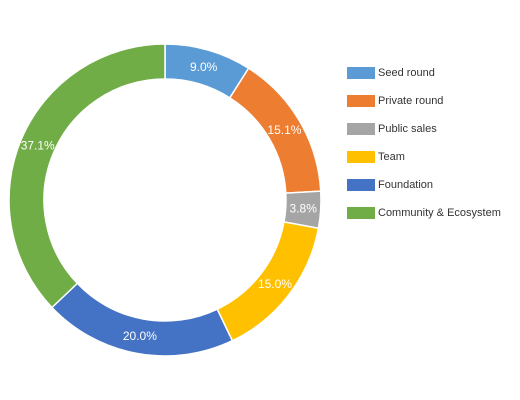  I want to click on slice-value-label-private-round: 15.1%, so click(284, 130).